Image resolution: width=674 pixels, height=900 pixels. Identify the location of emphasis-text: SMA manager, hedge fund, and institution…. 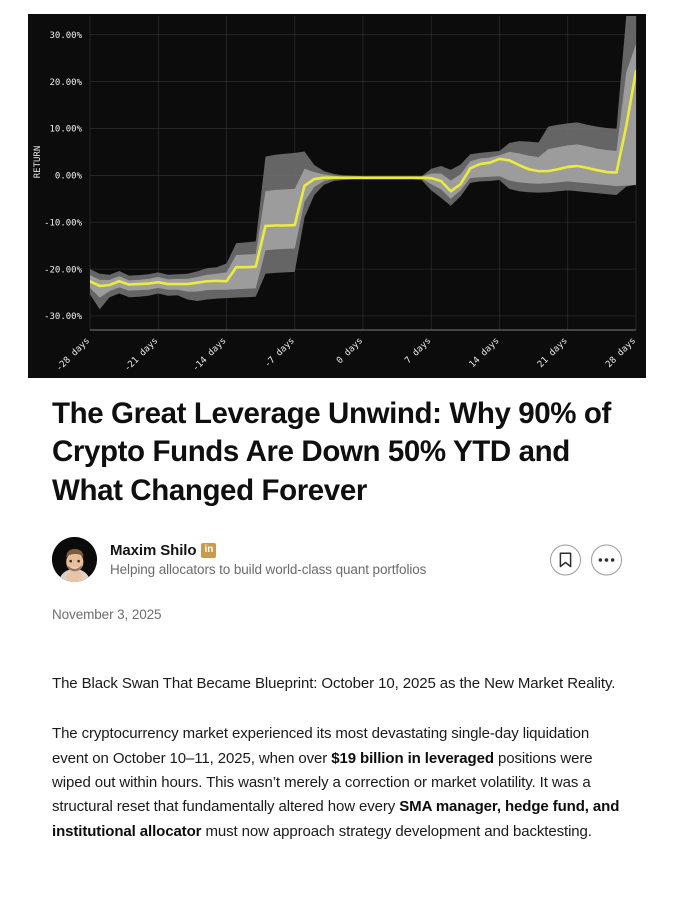
(336, 819).